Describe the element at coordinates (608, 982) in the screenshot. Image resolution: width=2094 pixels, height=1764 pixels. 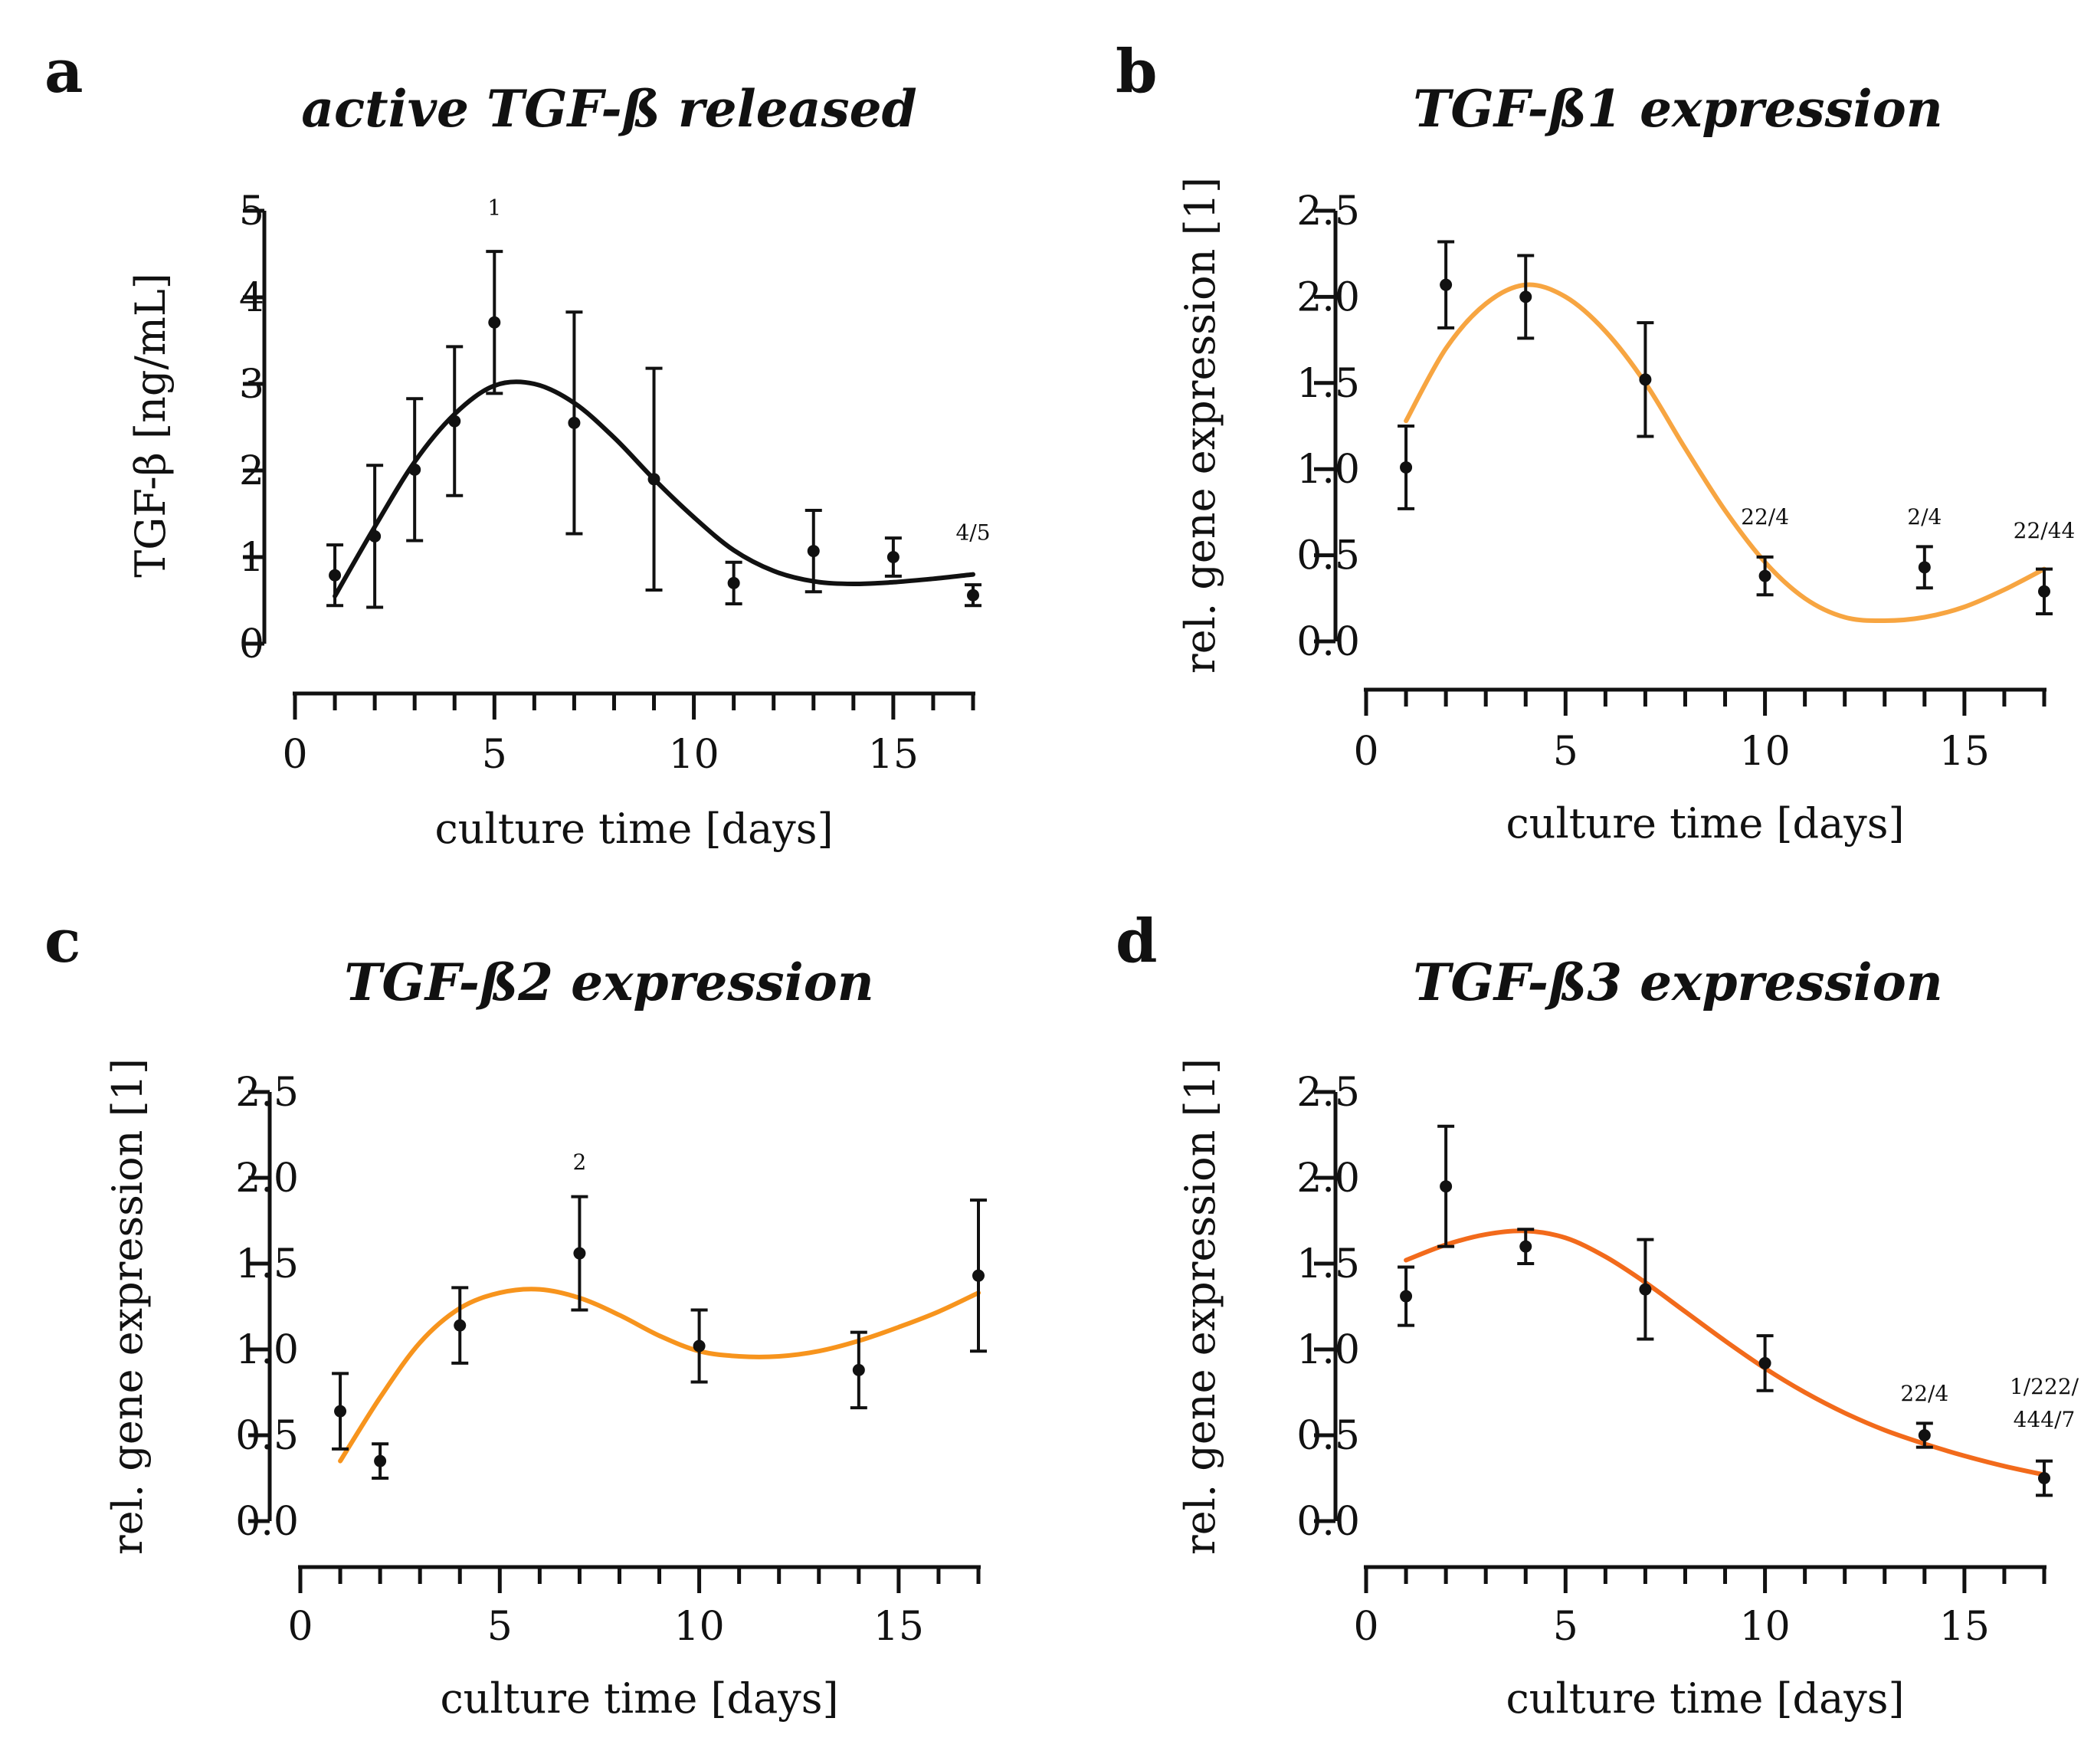
I see `panel-c-title: TGF-ß2 expression` at that location.